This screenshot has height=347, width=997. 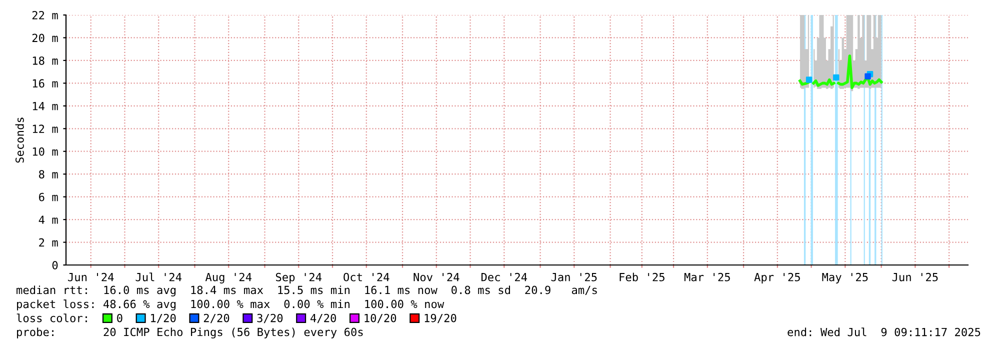 I want to click on x-tick-label: Apr '25, so click(x=777, y=278).